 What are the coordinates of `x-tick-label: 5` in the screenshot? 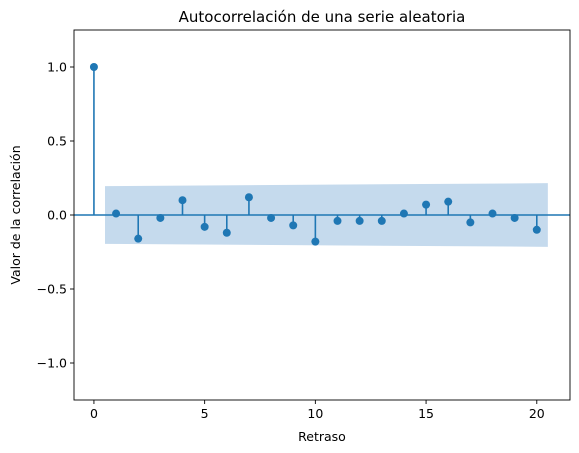 It's located at (205, 413).